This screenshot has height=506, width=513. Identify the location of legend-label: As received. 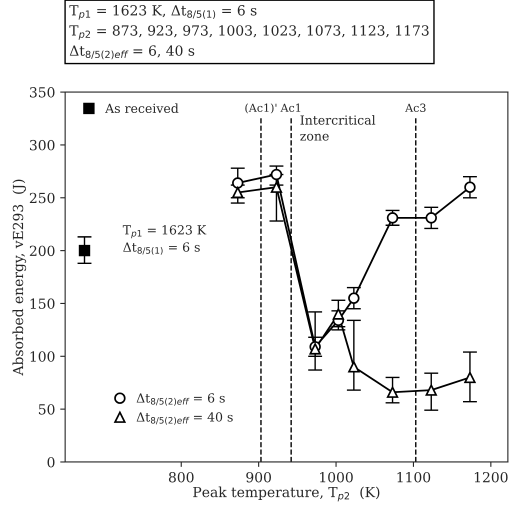
(141, 108).